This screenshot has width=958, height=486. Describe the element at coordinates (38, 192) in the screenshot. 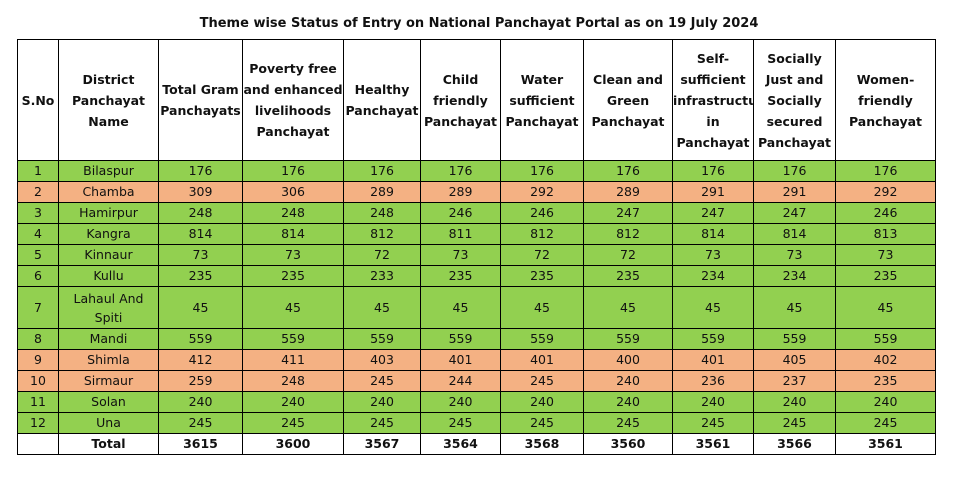

I see `table-cell: 2` at that location.